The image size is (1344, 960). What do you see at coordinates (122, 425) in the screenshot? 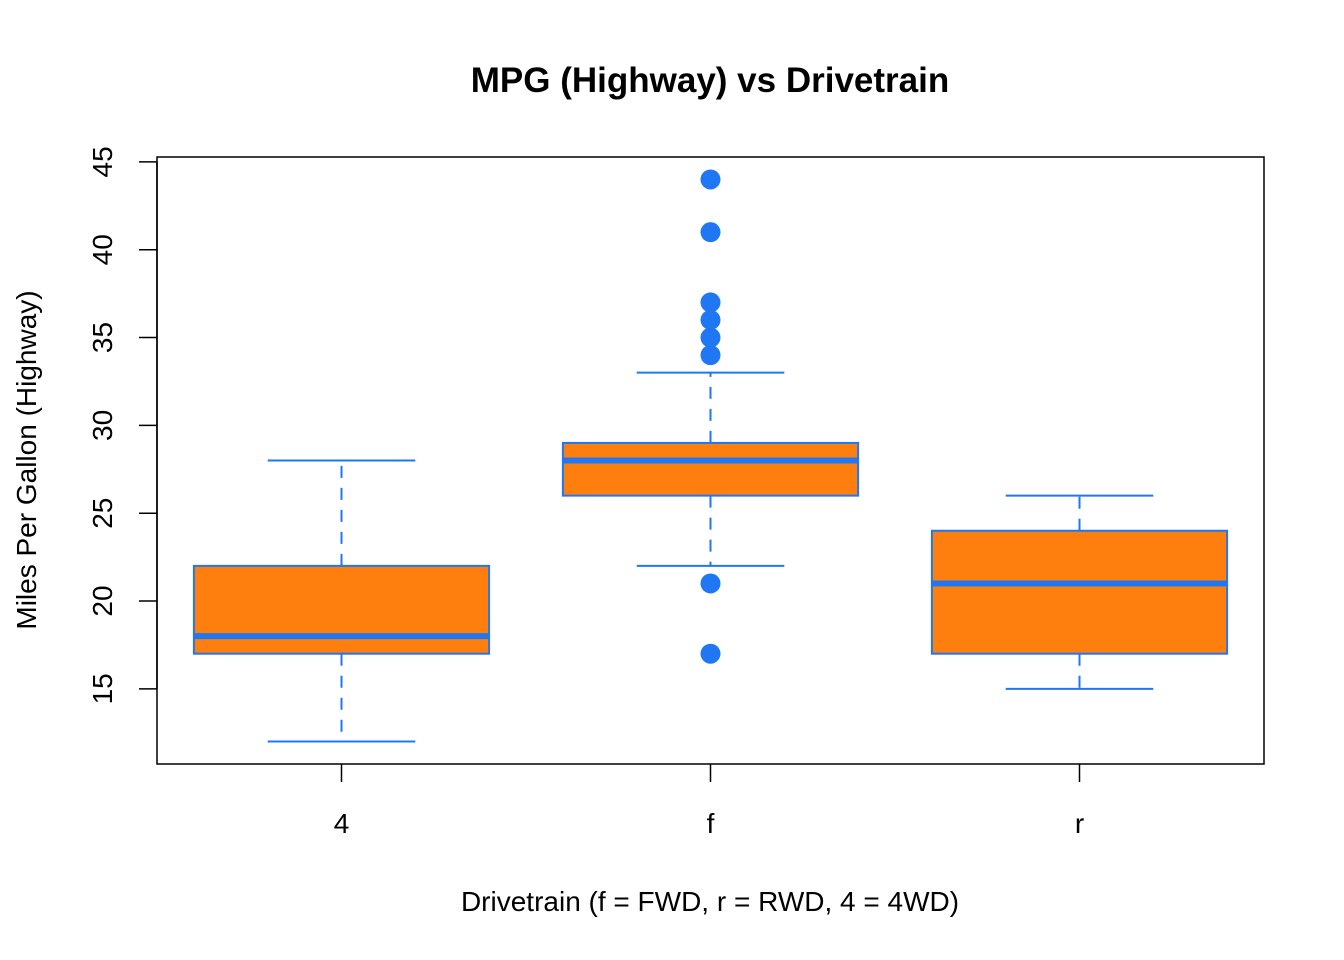
I see `y-axis: 15 20 25 30 35 40 45` at bounding box center [122, 425].